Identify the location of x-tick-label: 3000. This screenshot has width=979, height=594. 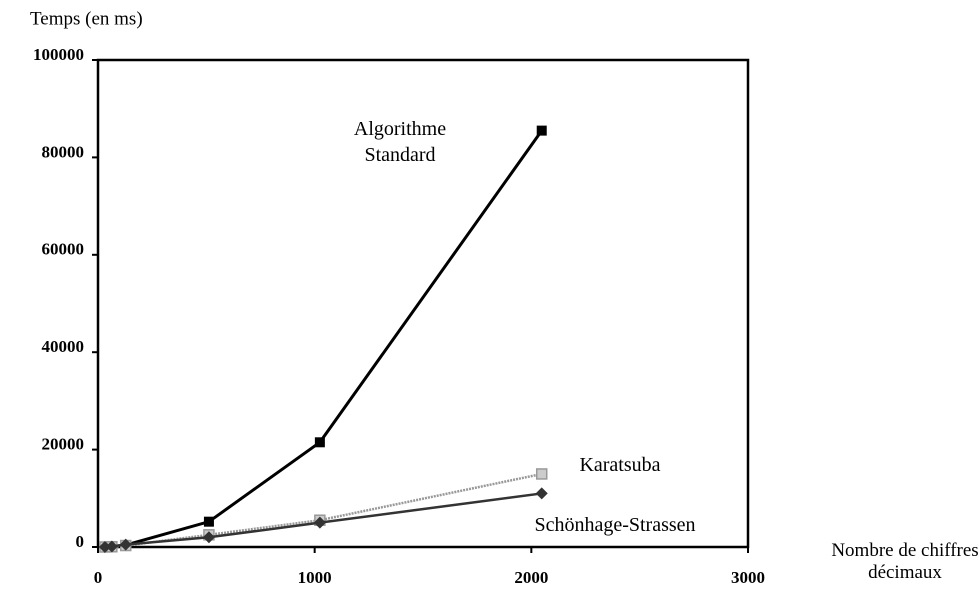
(748, 577).